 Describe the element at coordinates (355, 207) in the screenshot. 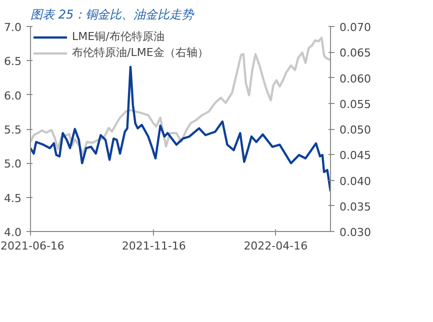

I see `y2-tick-label: 0.035` at that location.